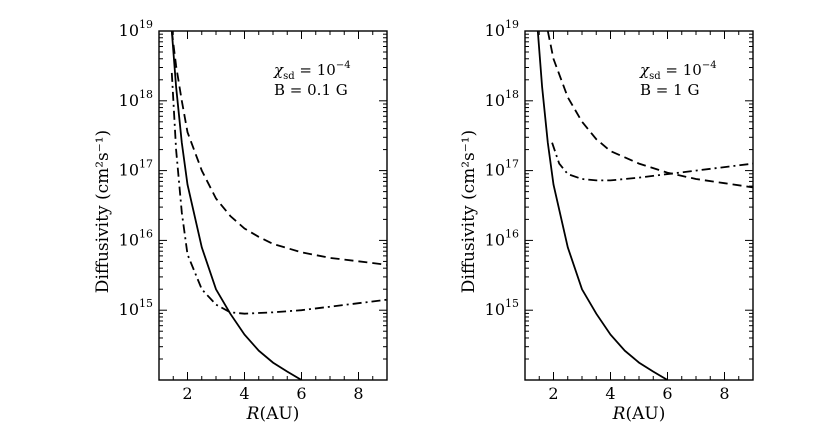 This screenshot has height=433, width=830. I want to click on annotation-b: B = 1 G, so click(669, 90).